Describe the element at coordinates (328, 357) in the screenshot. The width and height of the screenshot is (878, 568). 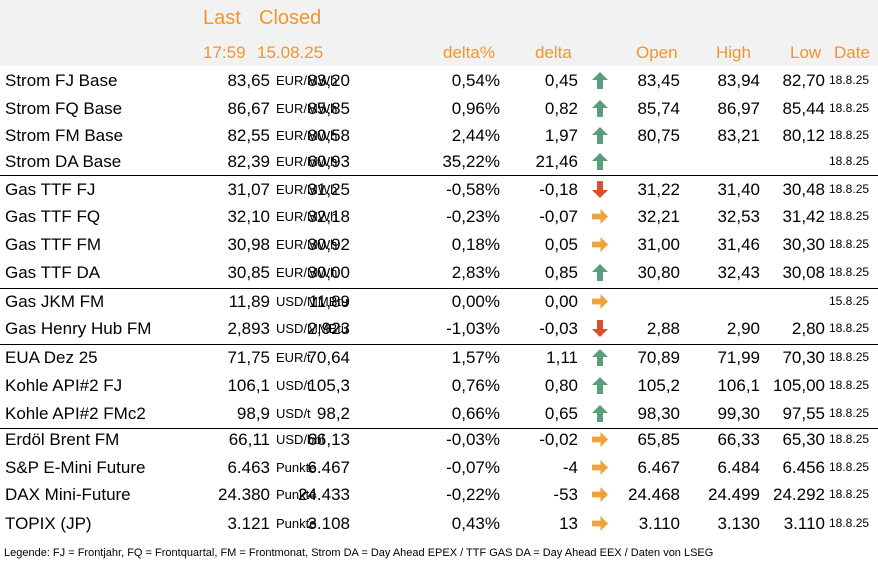
I see `closed-value: 70,64` at that location.